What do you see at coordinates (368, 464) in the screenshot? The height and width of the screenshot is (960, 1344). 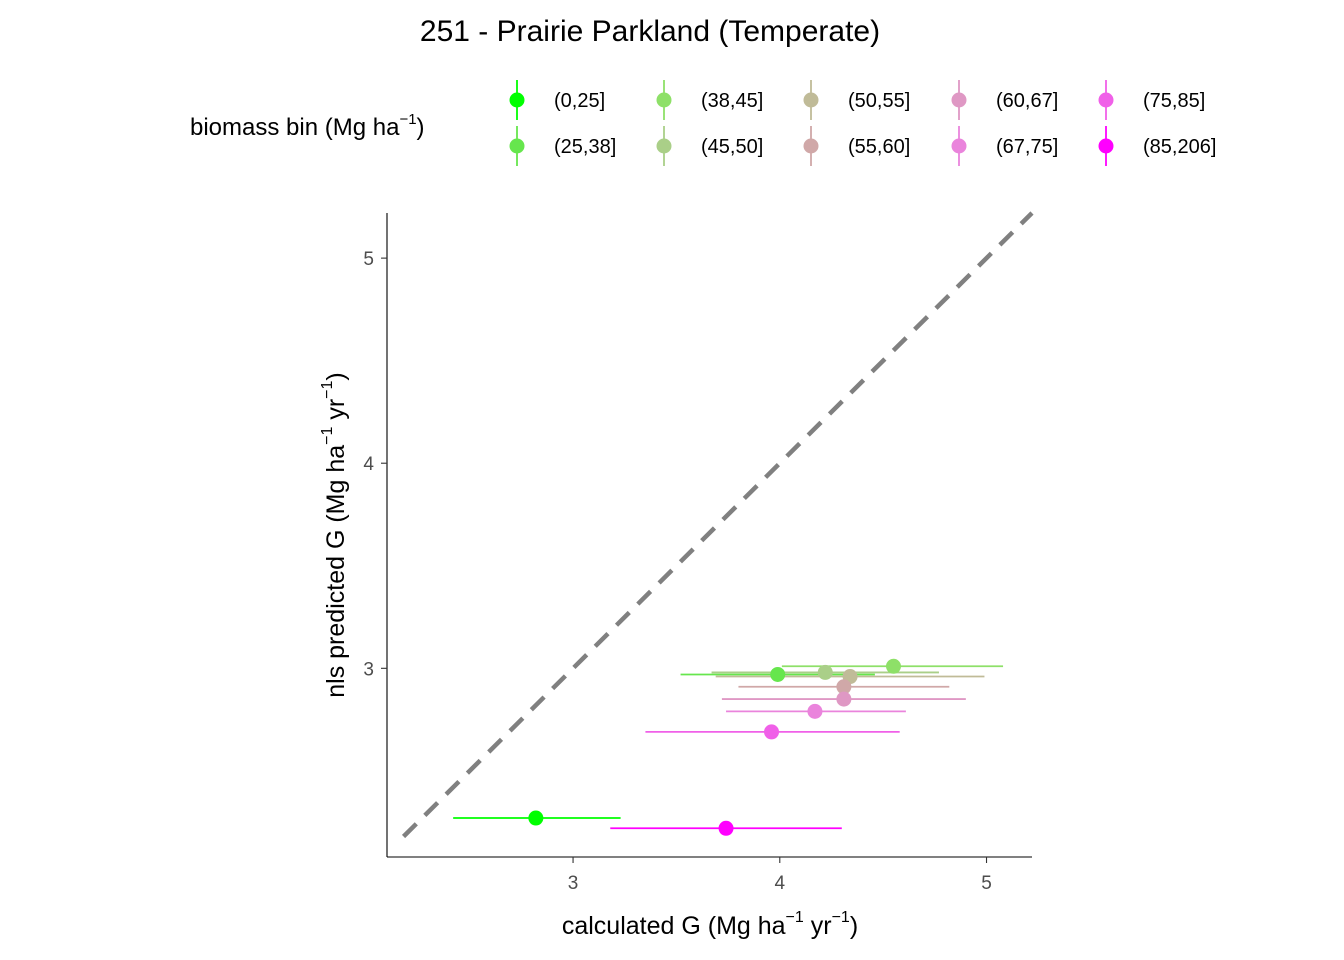 I see `y-tick-label: 4` at bounding box center [368, 464].